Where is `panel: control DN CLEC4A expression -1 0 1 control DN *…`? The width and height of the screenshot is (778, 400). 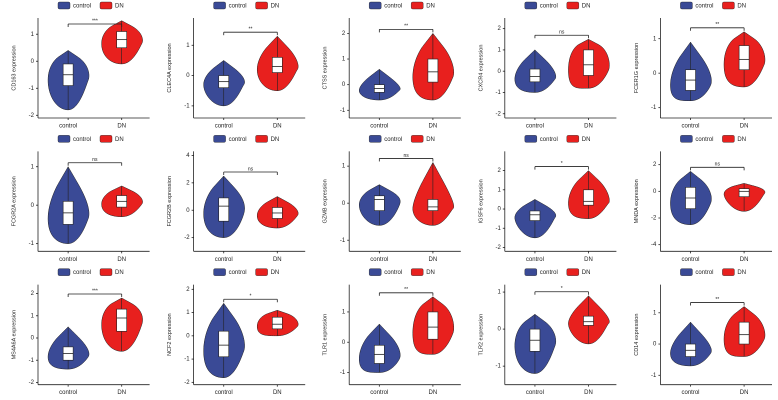 panel: control DN CLEC4A expression -1 0 1 control DN *… is located at coordinates (236, 65).